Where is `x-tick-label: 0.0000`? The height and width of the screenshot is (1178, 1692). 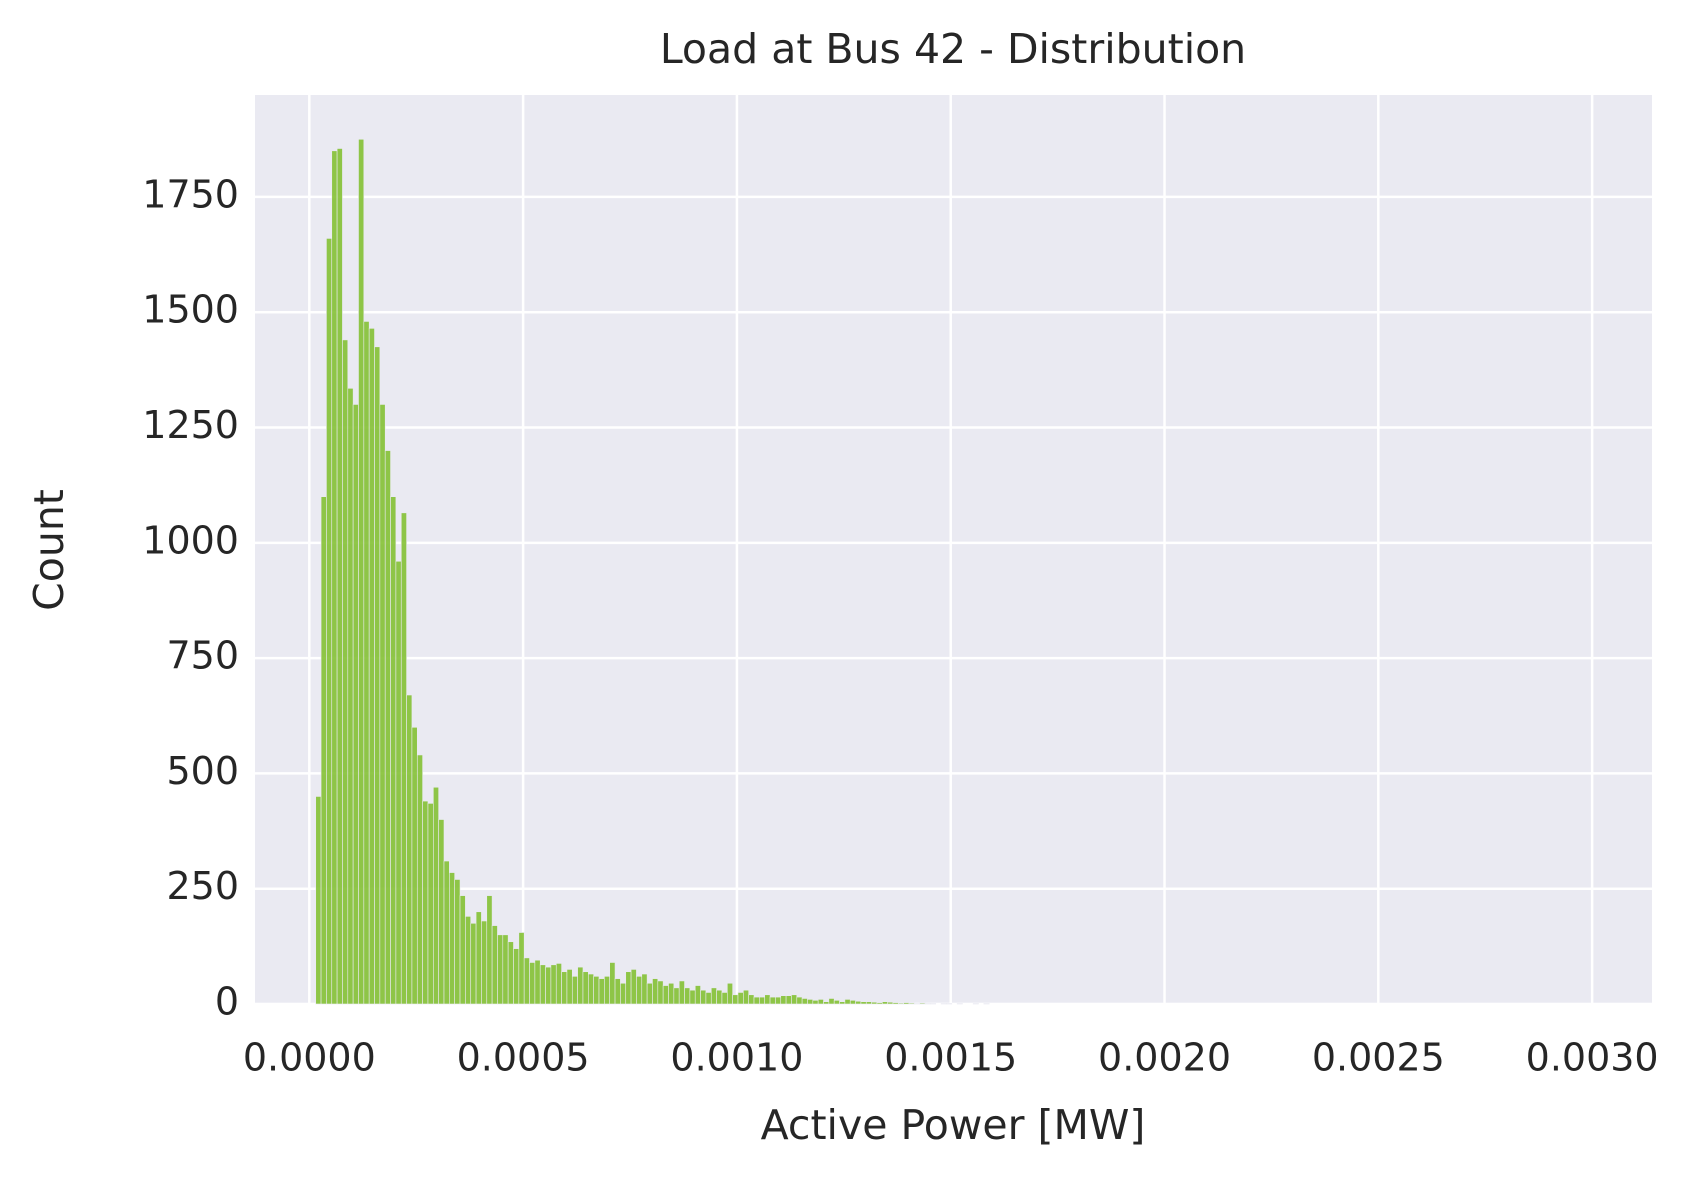 x-tick-label: 0.0000 is located at coordinates (309, 1058).